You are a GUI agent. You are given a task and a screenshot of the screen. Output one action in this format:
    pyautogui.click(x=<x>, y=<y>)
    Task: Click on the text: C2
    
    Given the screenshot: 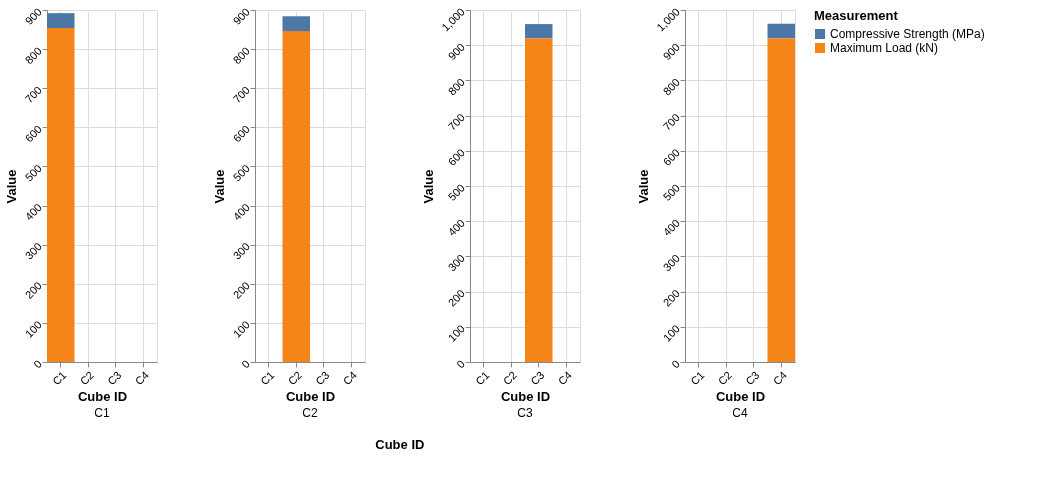 What is the action you would take?
    pyautogui.click(x=310, y=412)
    